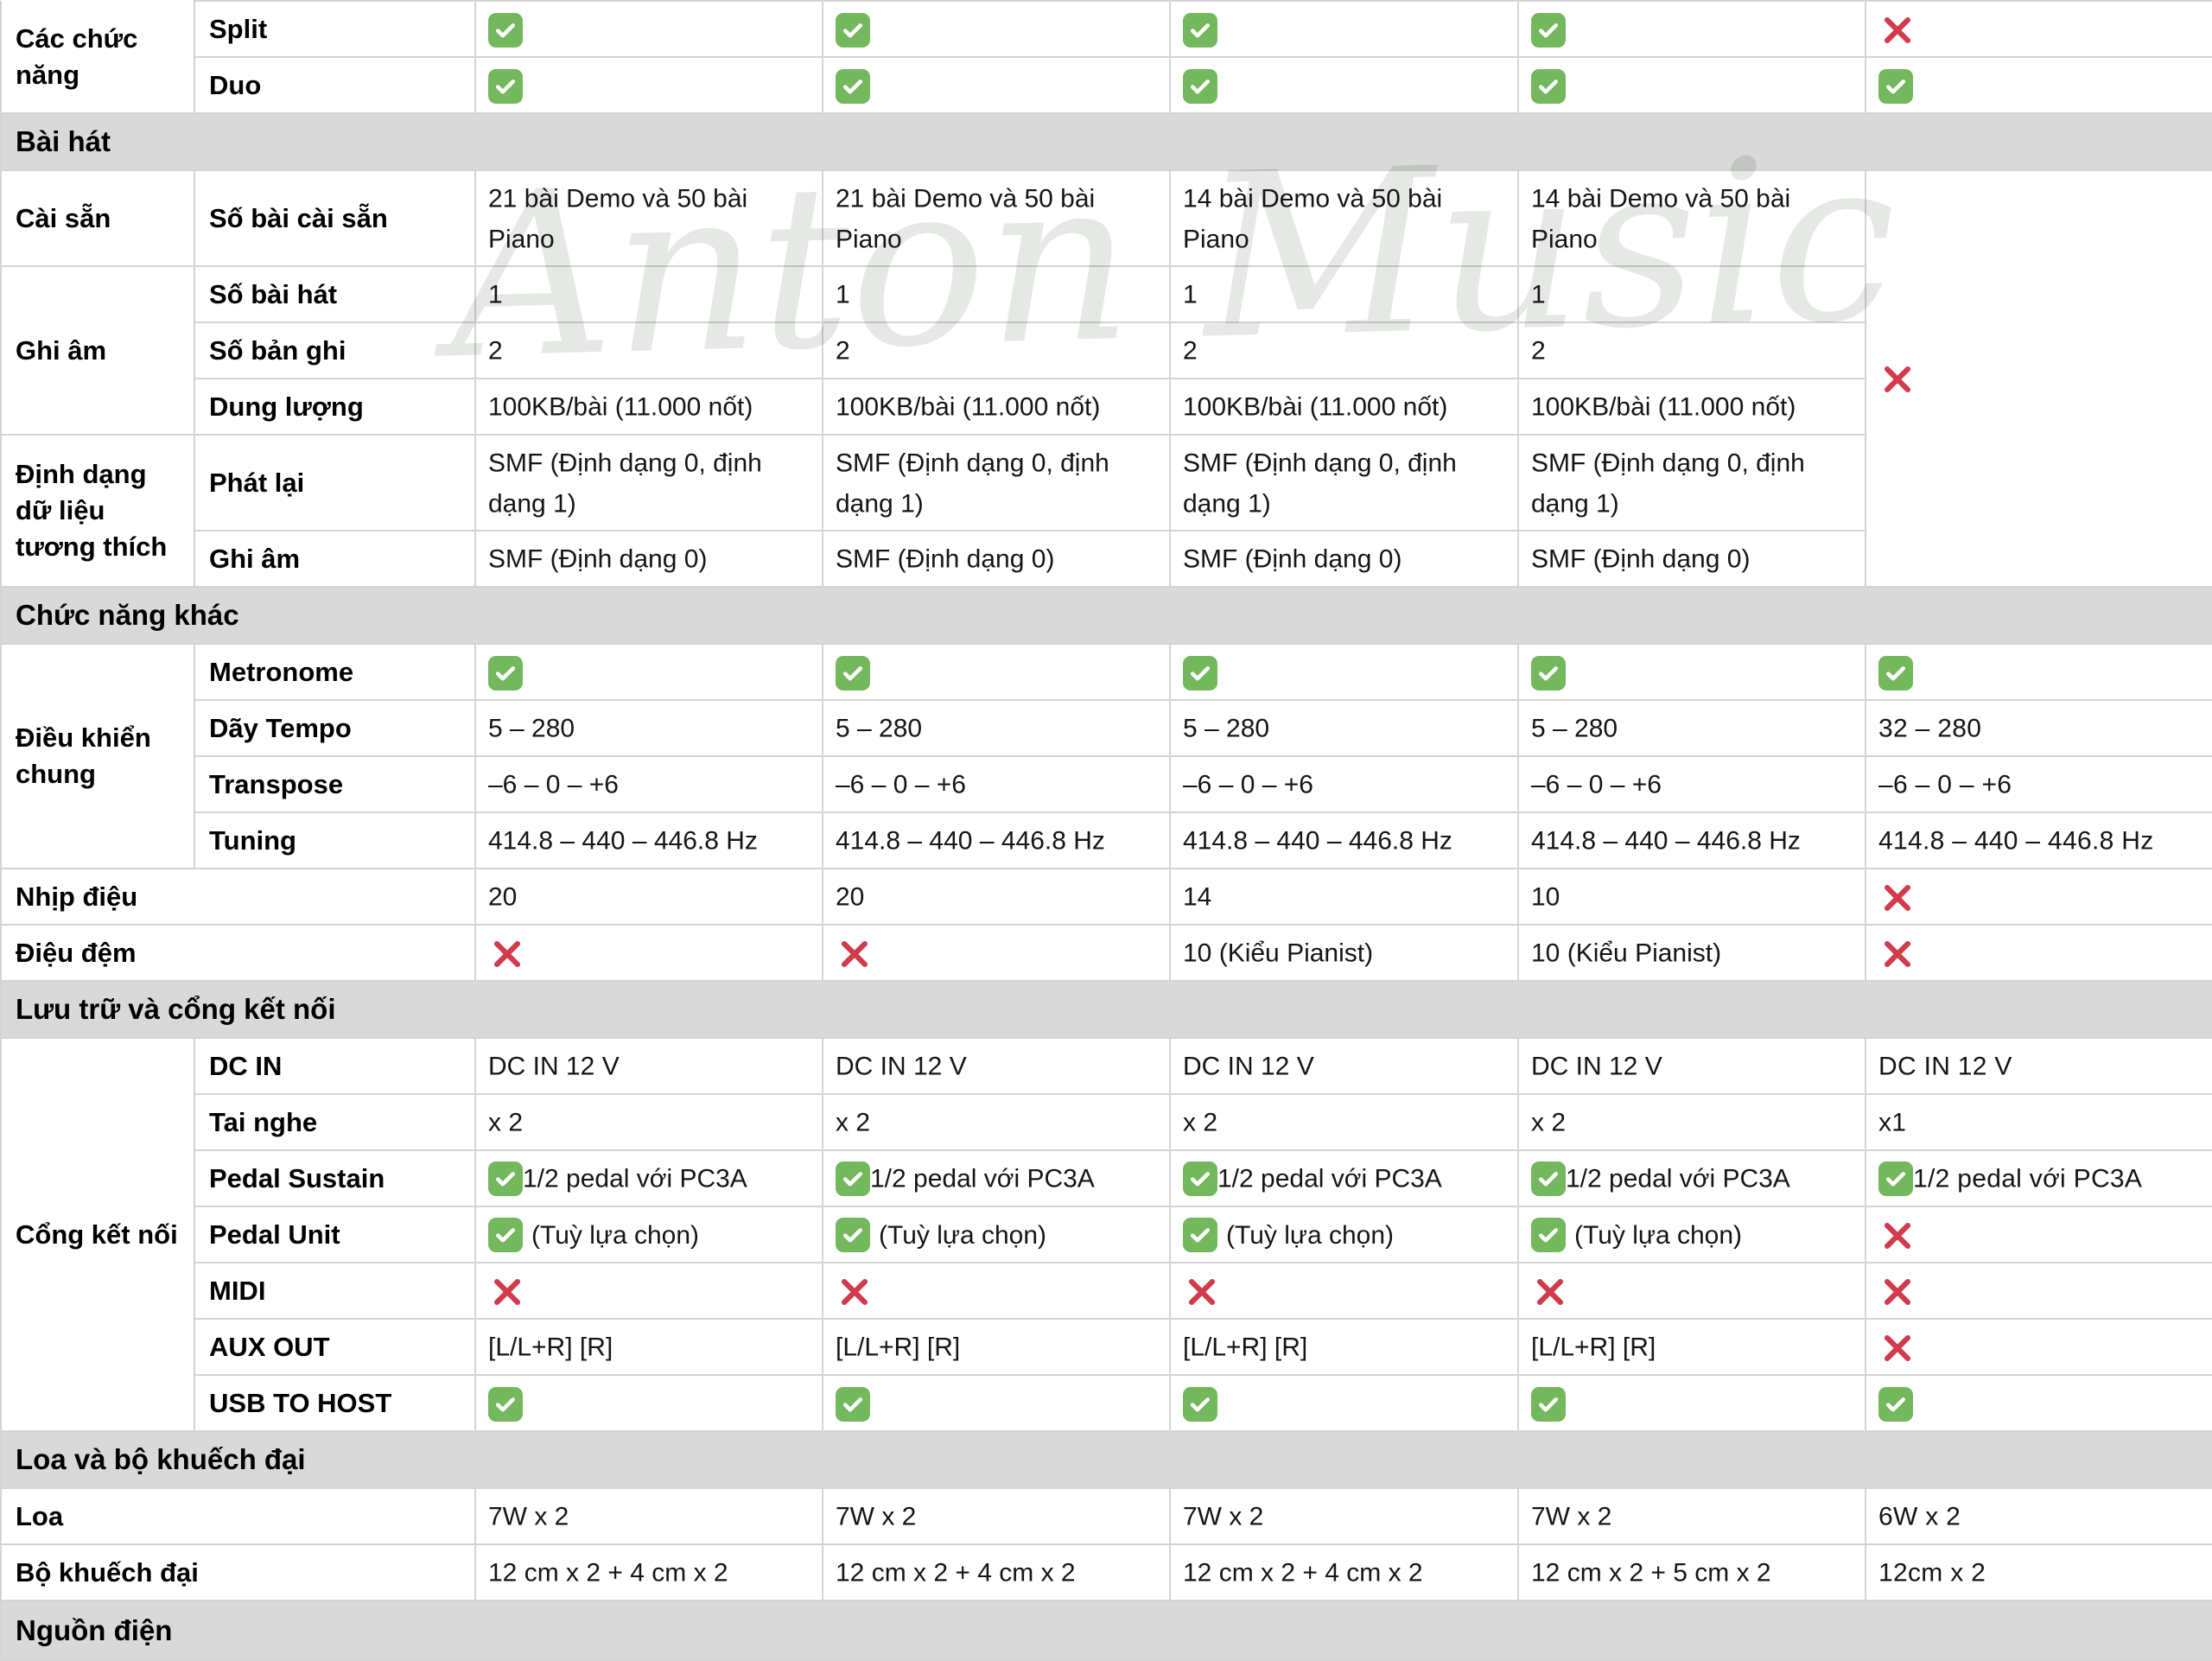  I want to click on value-cell: 414.8 – 440 – 446.8 Hz, so click(996, 840).